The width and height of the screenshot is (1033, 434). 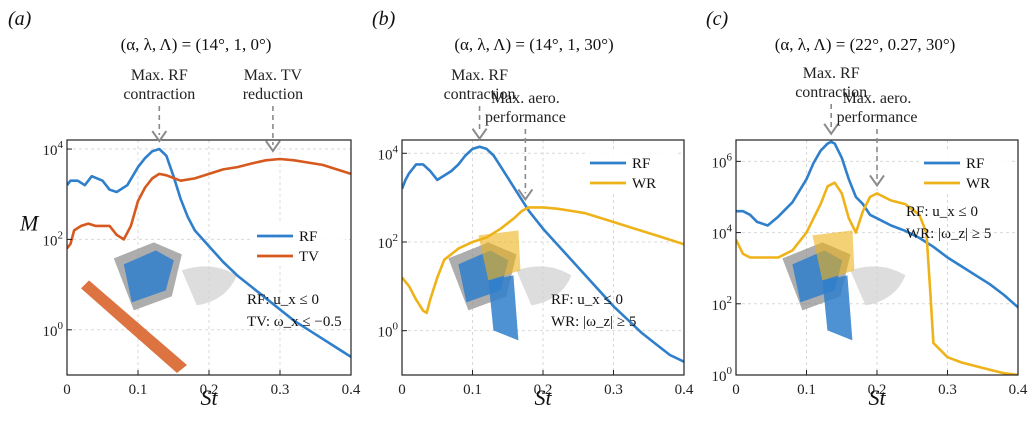 What do you see at coordinates (717, 19) in the screenshot?
I see `panel-label: (c)` at bounding box center [717, 19].